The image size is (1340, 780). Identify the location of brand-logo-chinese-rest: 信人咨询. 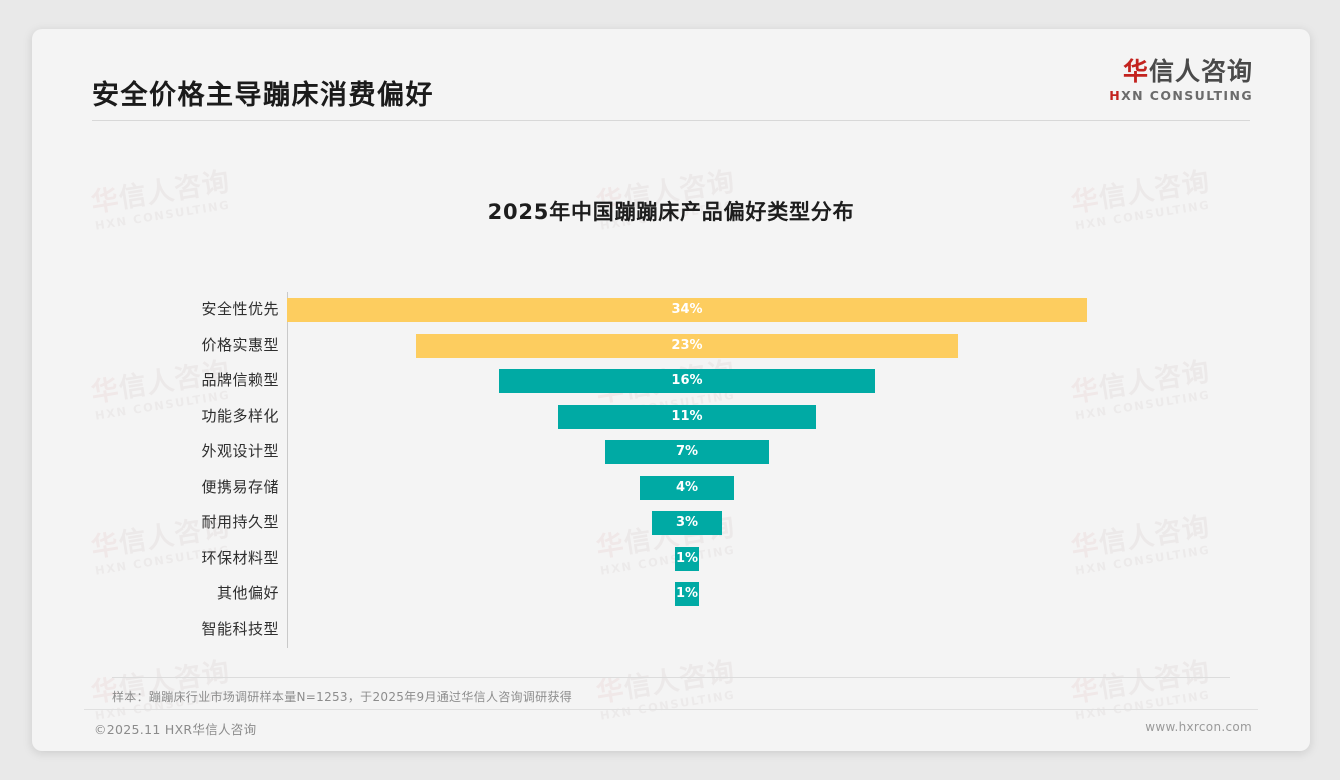
(1200, 71).